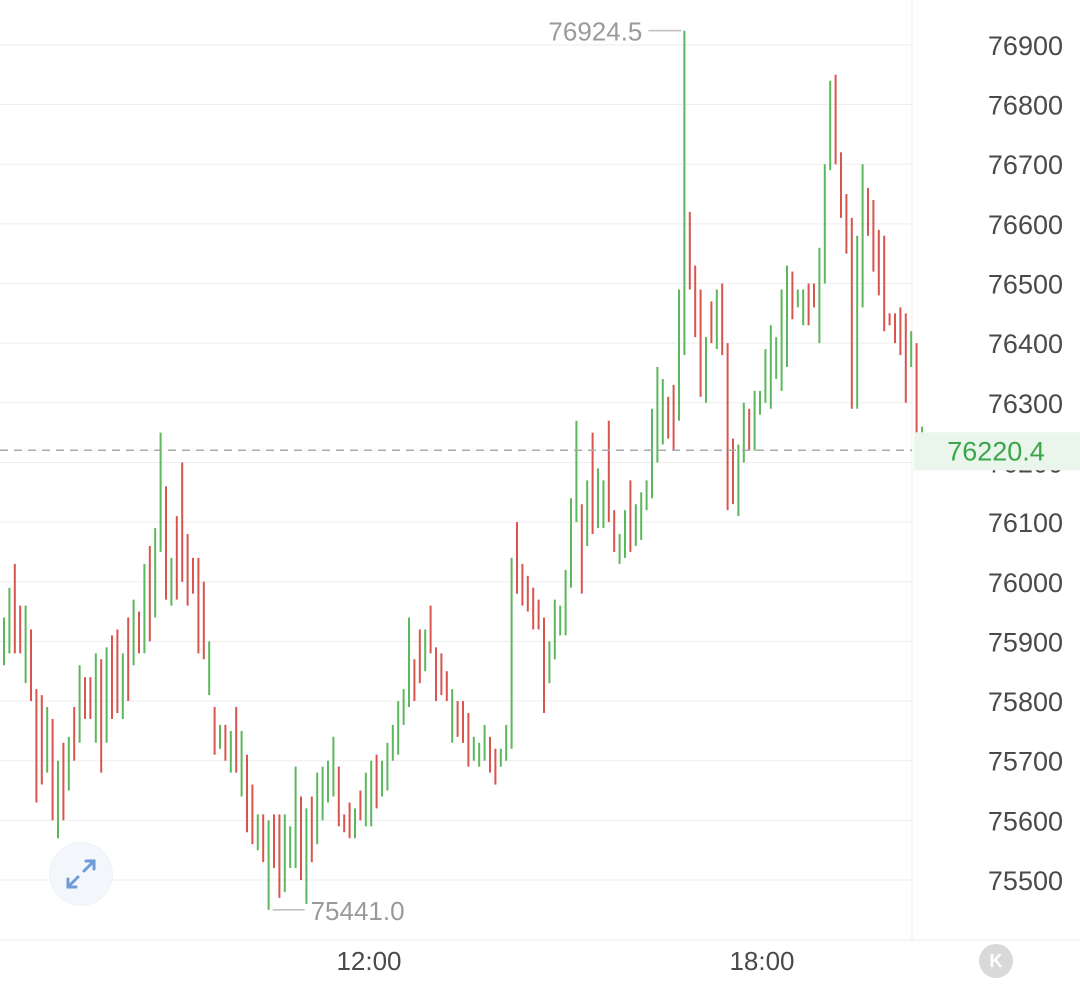 The width and height of the screenshot is (1080, 992). What do you see at coordinates (595, 32) in the screenshot?
I see `high-annotation: 76924.5` at bounding box center [595, 32].